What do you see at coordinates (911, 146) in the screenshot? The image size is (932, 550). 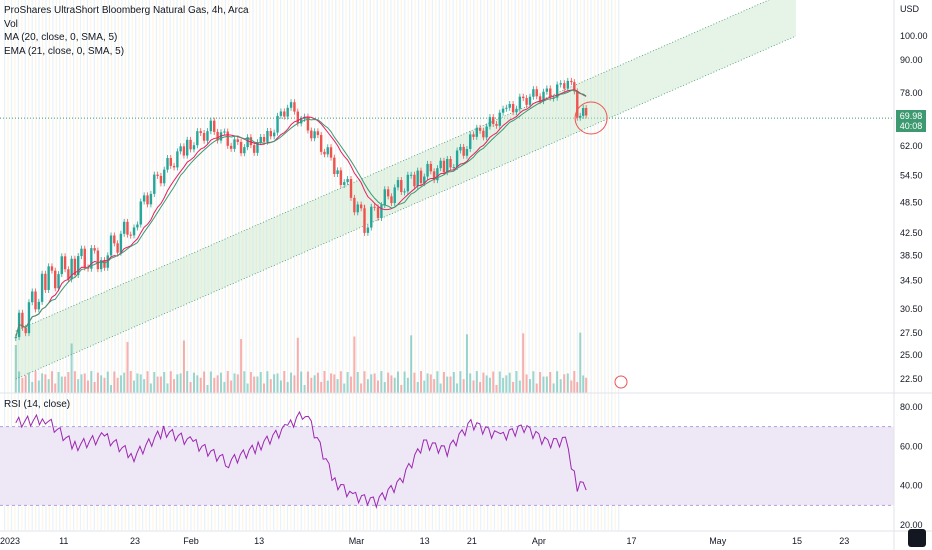 I see `price-tick: 62.00` at bounding box center [911, 146].